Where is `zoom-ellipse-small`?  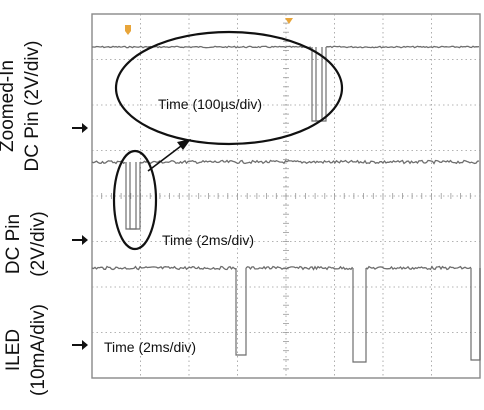
zoom-ellipse-small is located at coordinates (135, 200).